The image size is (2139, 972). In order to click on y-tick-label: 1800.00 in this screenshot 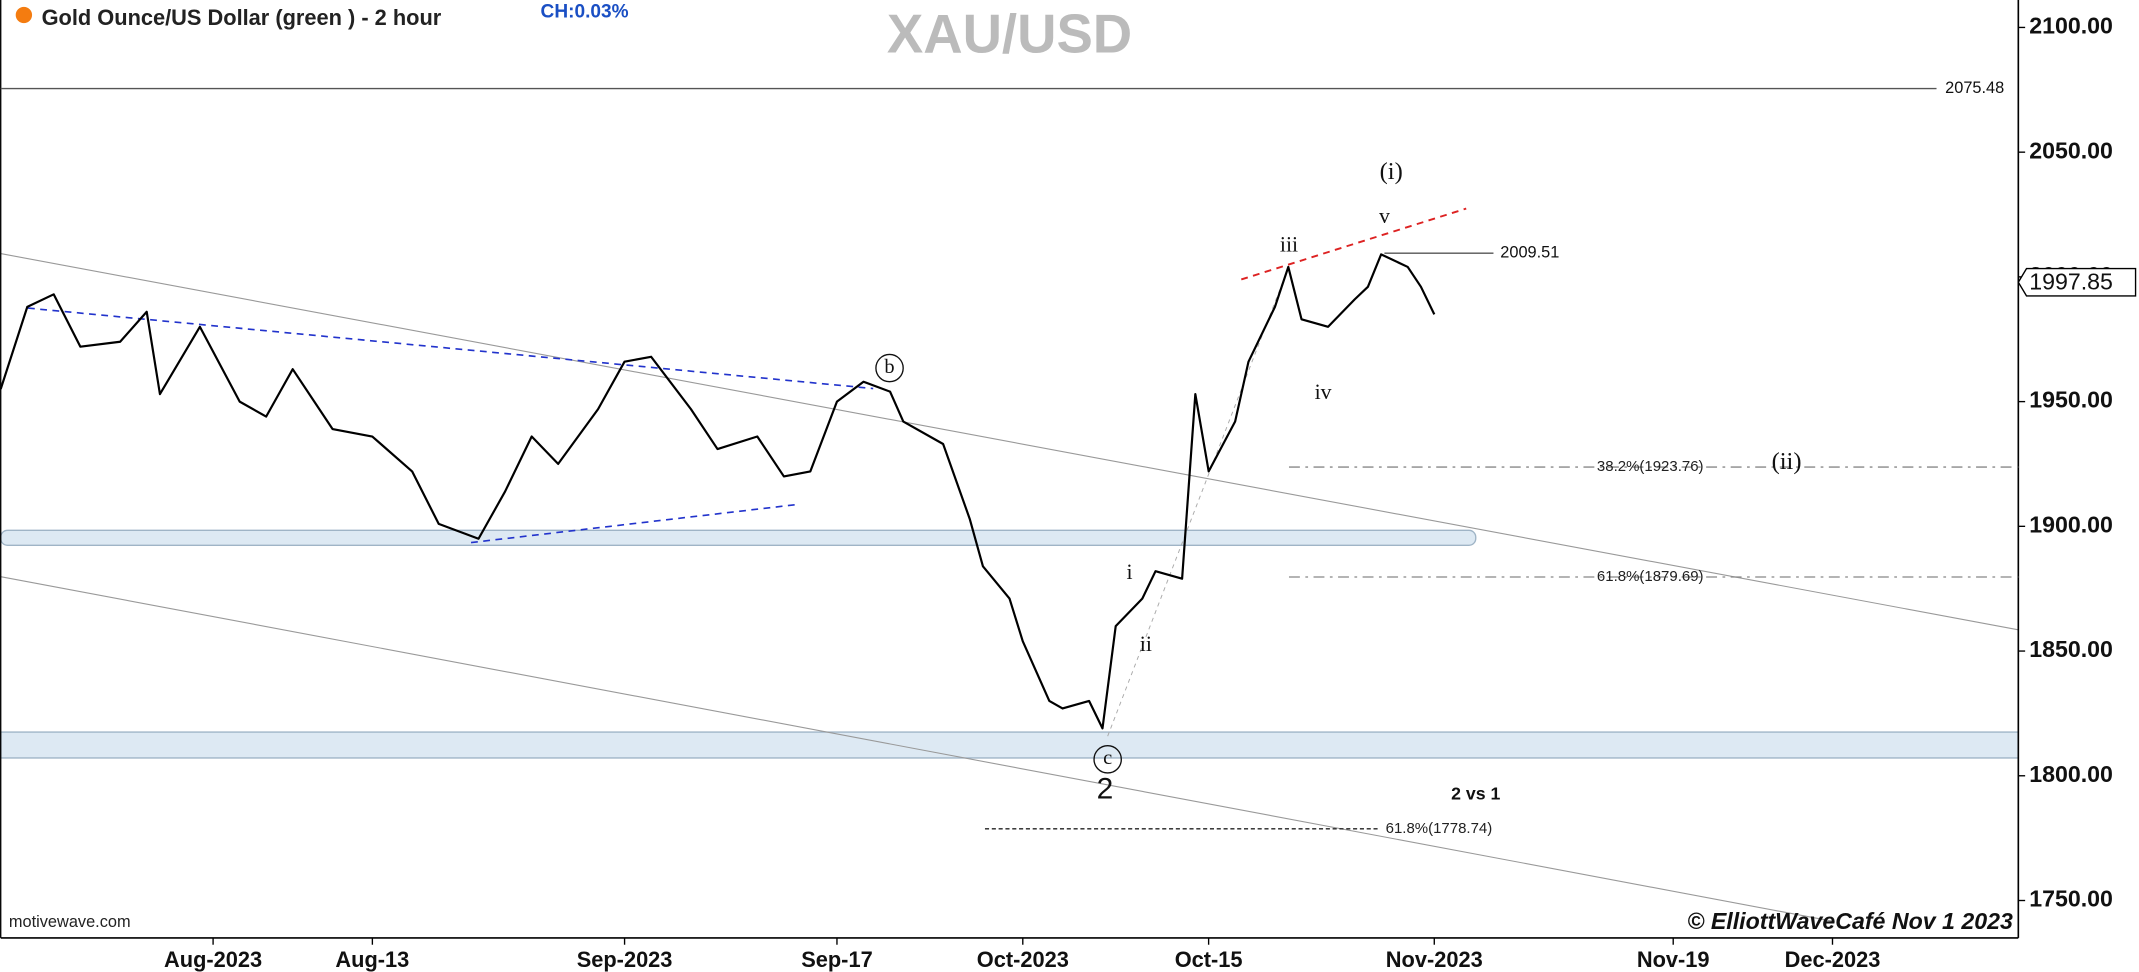, I will do `click(2071, 774)`.